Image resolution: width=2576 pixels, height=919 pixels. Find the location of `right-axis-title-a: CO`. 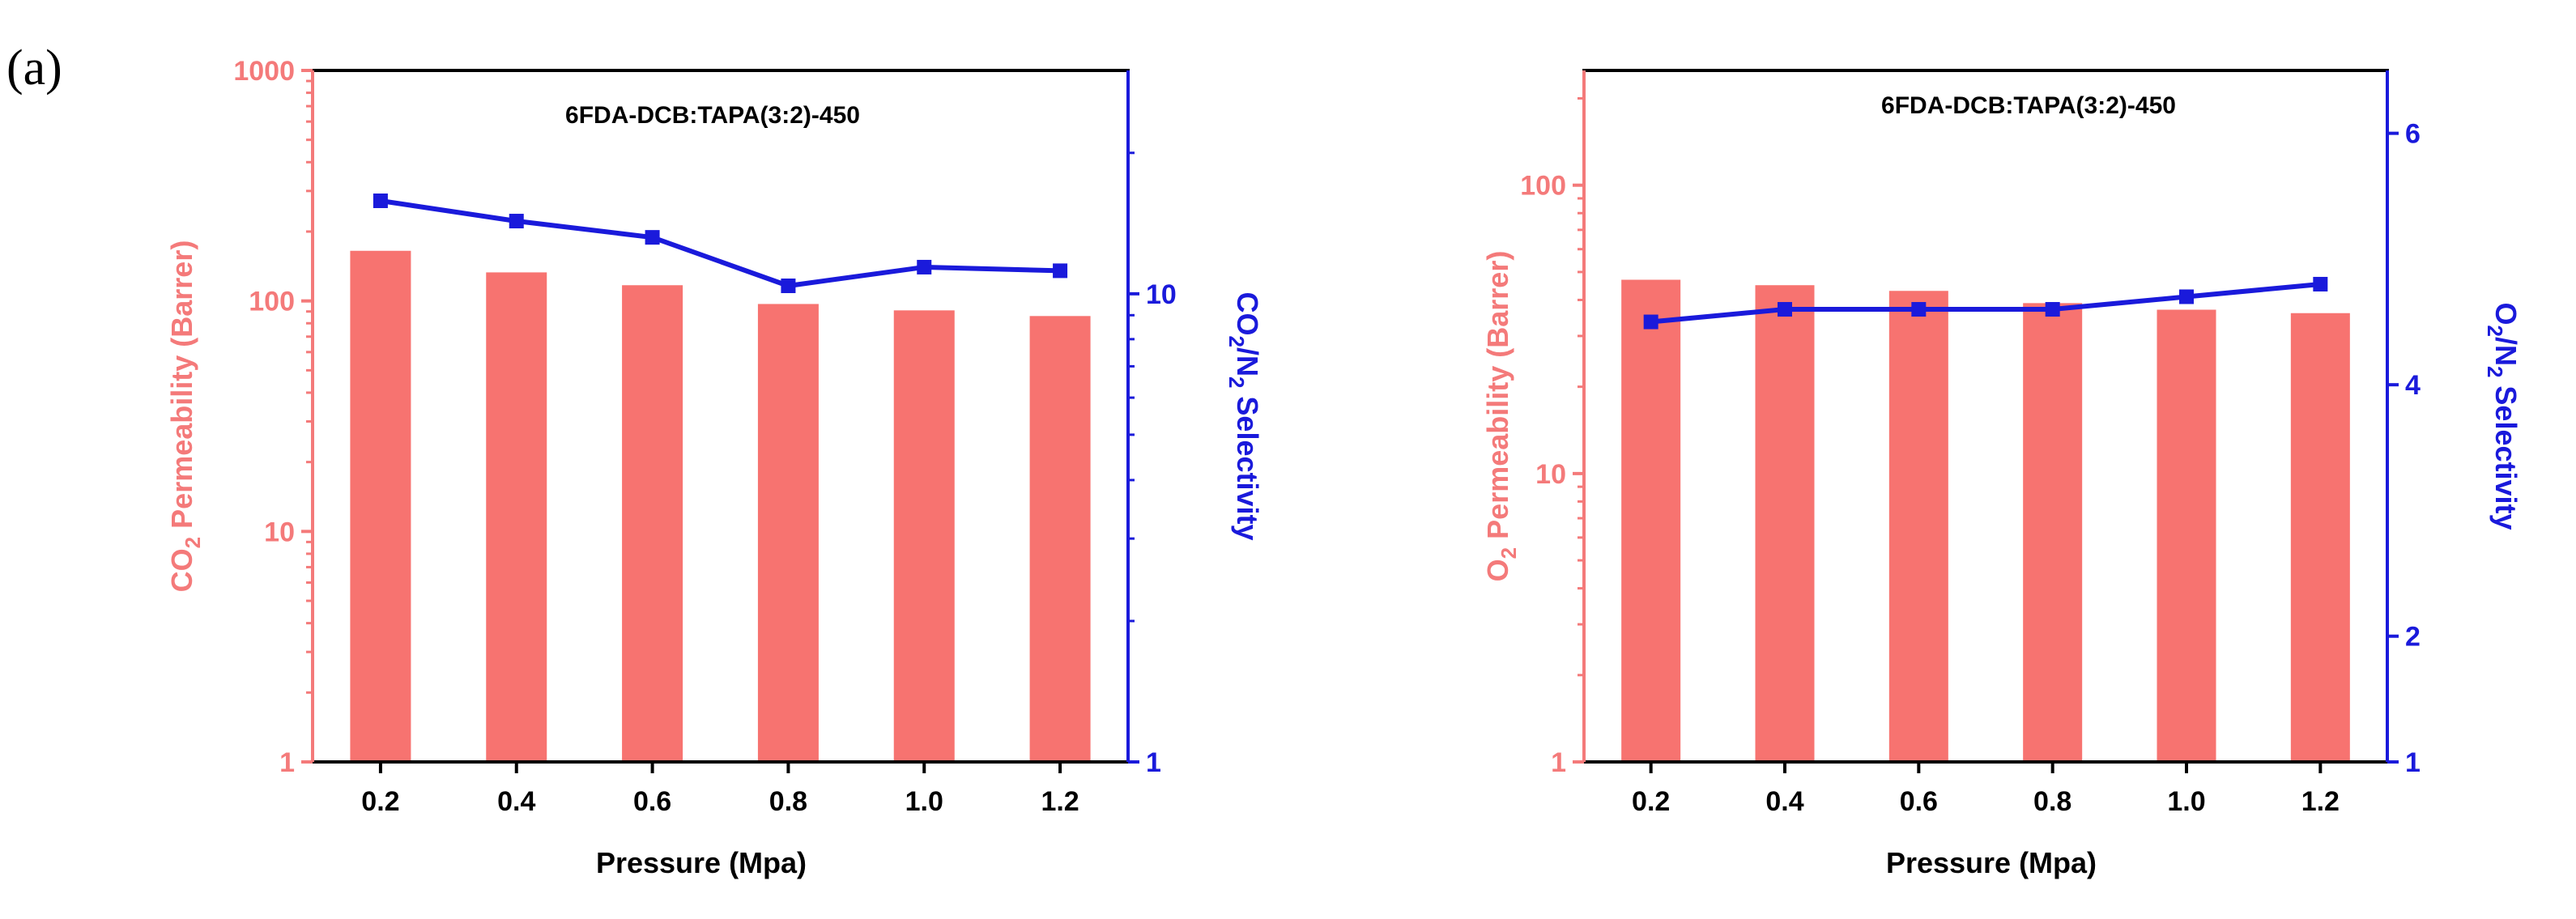

right-axis-title-a: CO is located at coordinates (1247, 313).